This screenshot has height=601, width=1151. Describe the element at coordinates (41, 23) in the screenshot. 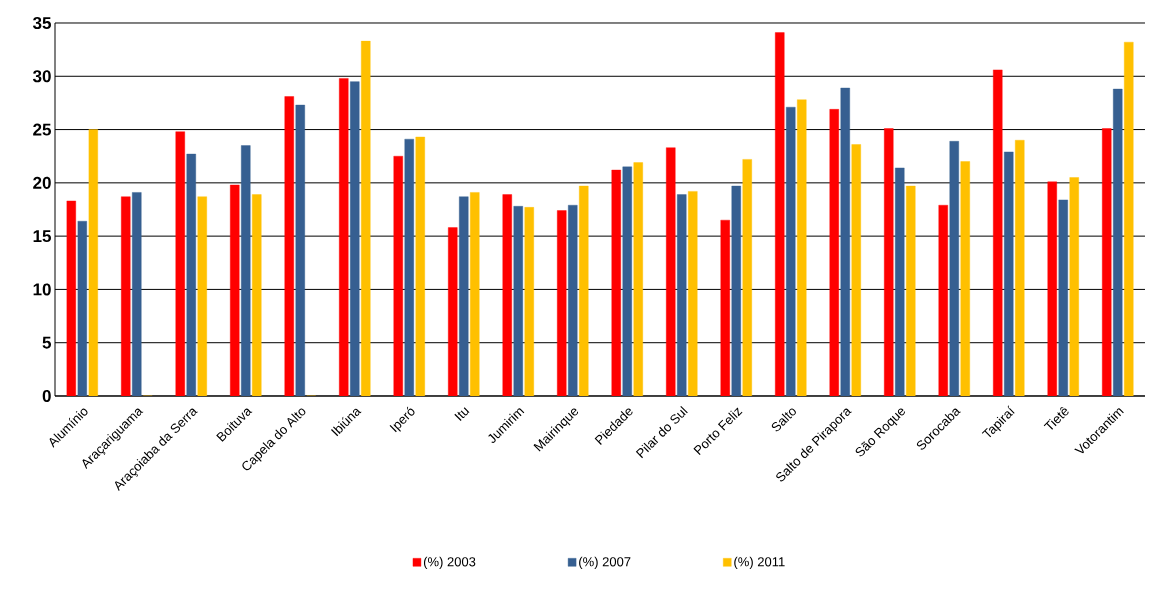

I see `y-tick-label: 35` at that location.